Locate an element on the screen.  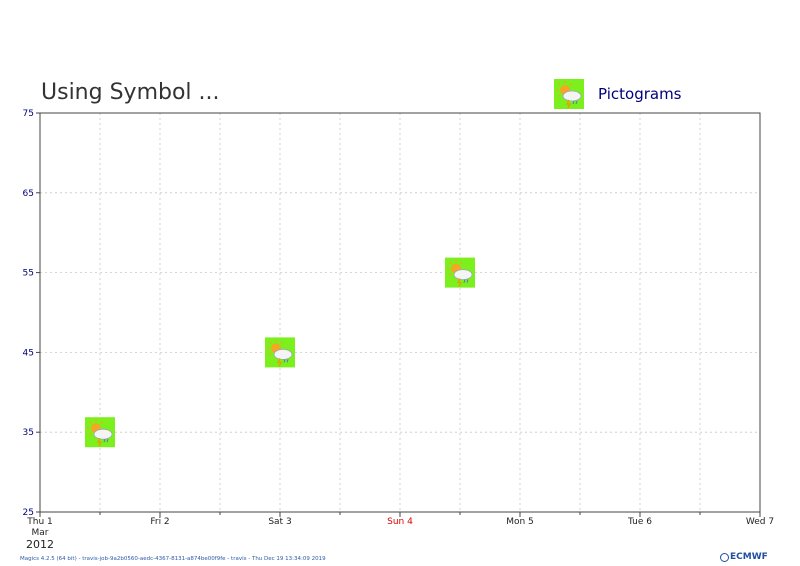
y-tick-label: 35 is located at coordinates (28, 433).